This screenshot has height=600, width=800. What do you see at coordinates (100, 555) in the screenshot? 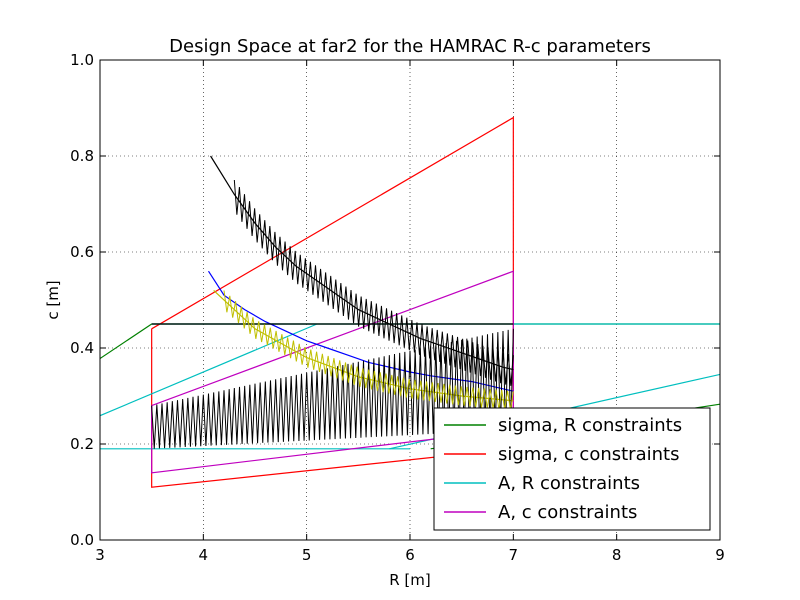
I see `x-tick-label: 3` at bounding box center [100, 555].